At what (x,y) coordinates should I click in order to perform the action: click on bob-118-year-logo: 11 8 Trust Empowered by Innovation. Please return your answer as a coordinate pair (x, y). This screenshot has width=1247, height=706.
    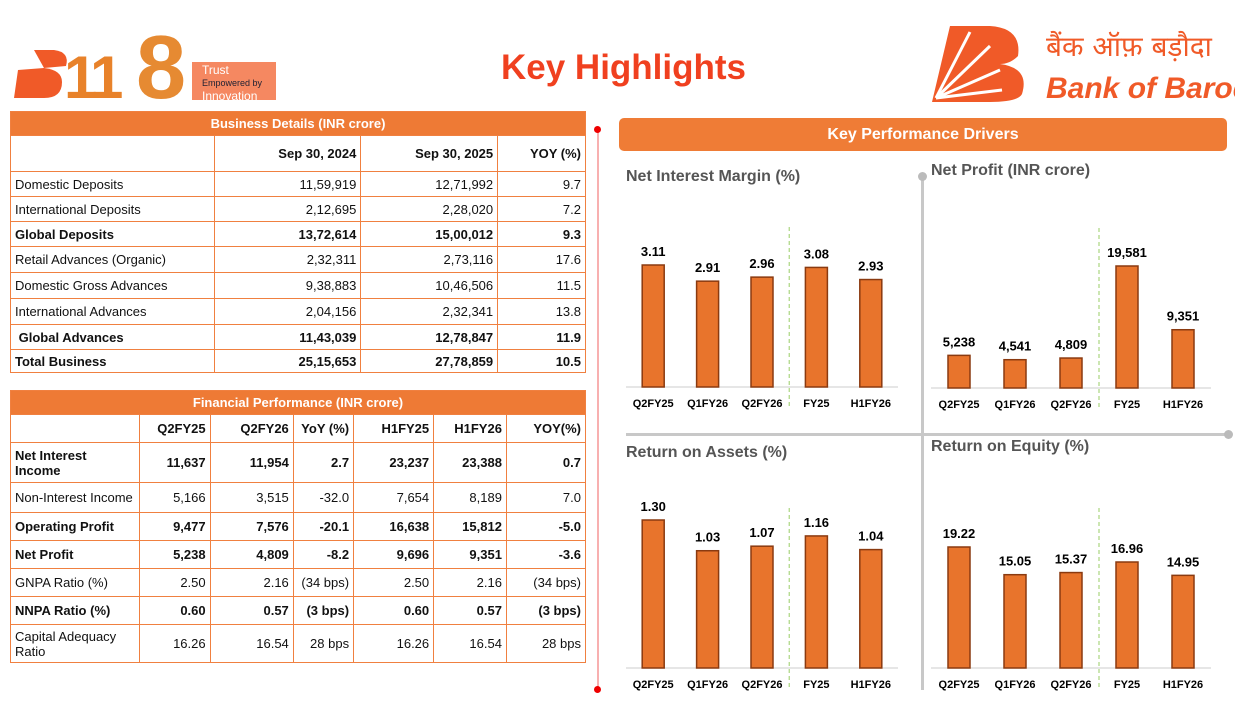
    Looking at the image, I should click on (145, 64).